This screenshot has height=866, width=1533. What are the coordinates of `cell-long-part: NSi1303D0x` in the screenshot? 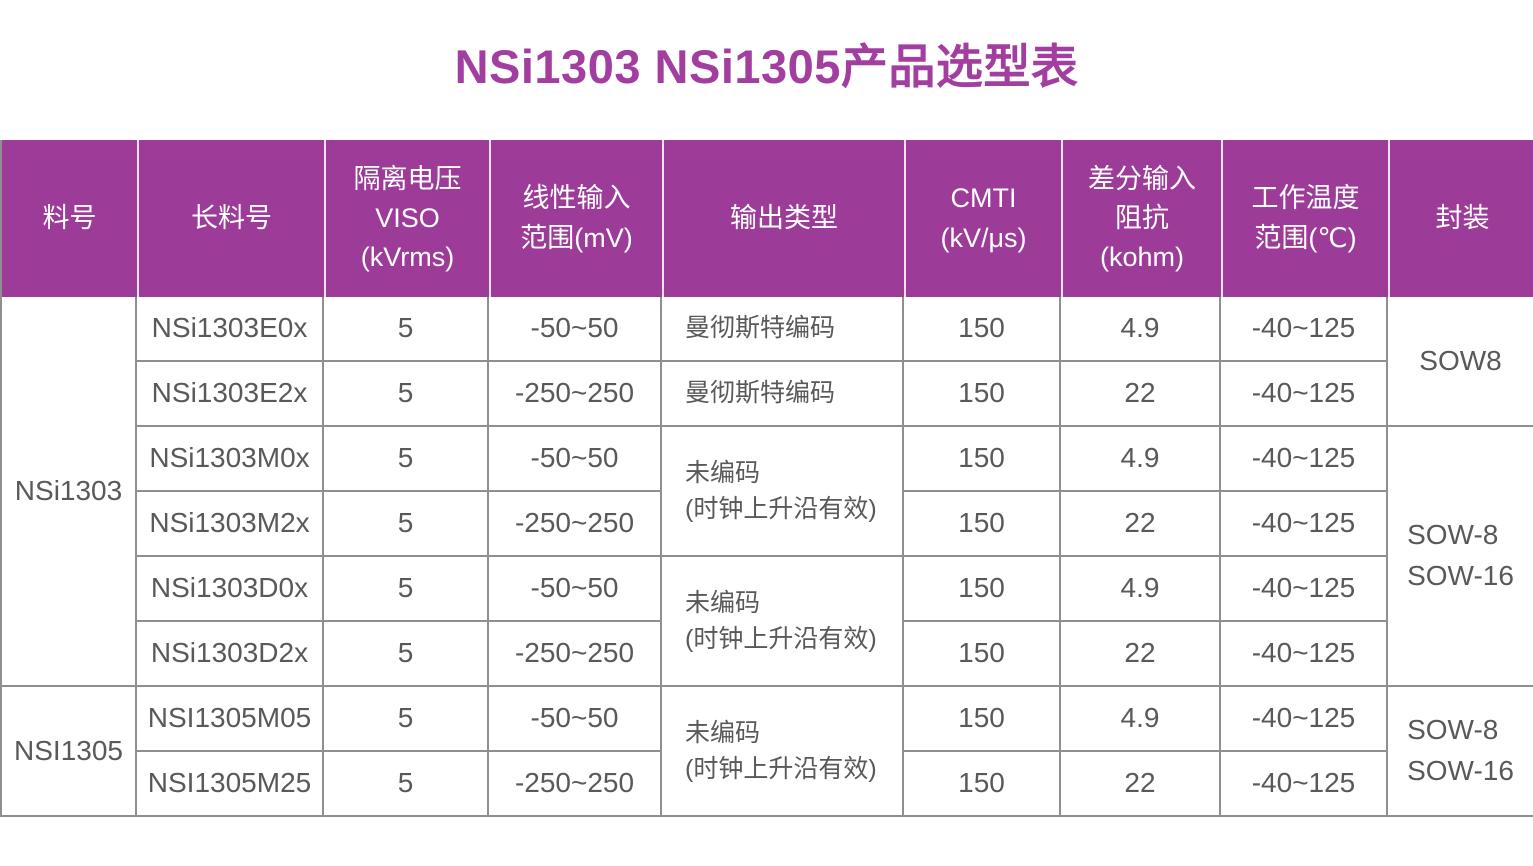 It's located at (230, 589).